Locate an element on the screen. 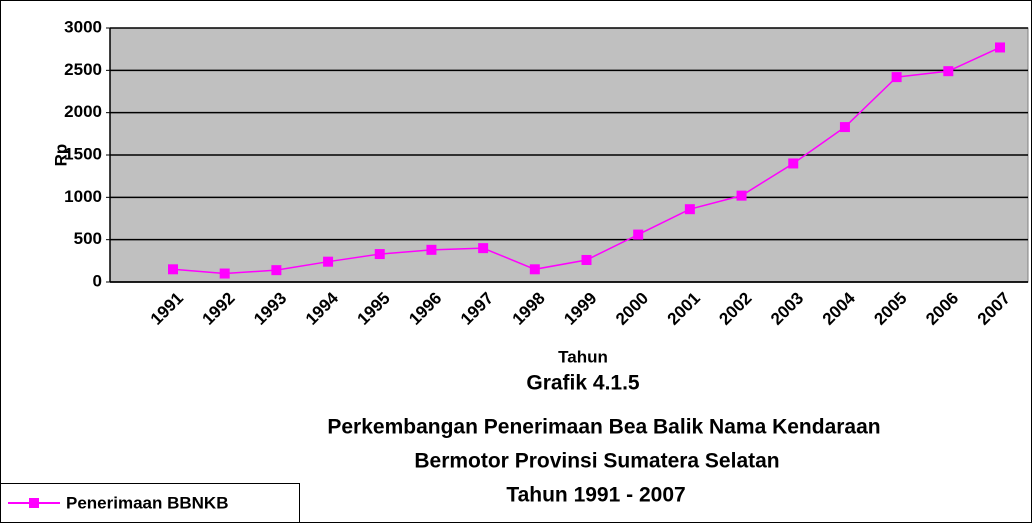 The width and height of the screenshot is (1032, 523). x-axis-label: Tahun is located at coordinates (583, 356).